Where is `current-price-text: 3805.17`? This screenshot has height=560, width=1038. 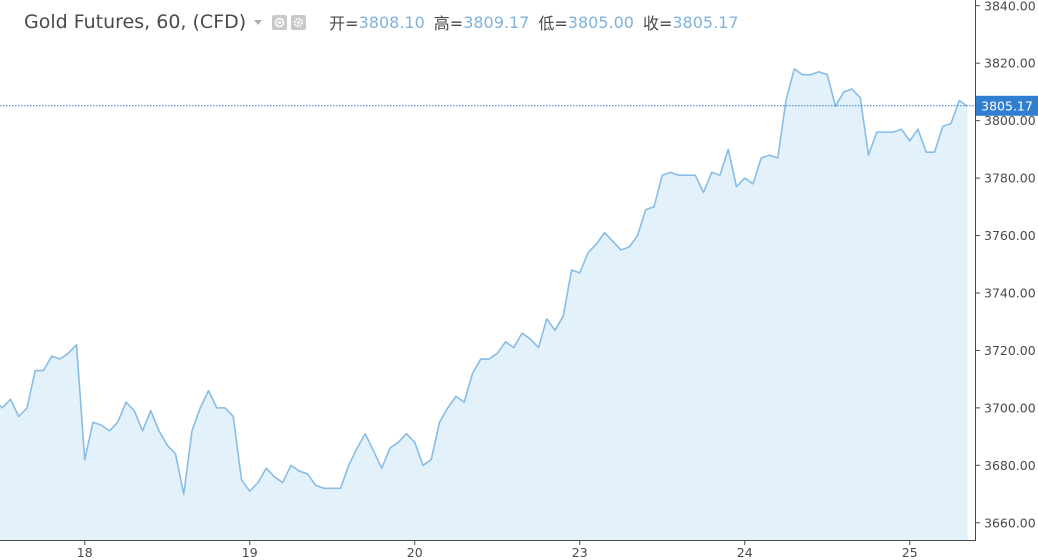
current-price-text: 3805.17 is located at coordinates (1007, 105).